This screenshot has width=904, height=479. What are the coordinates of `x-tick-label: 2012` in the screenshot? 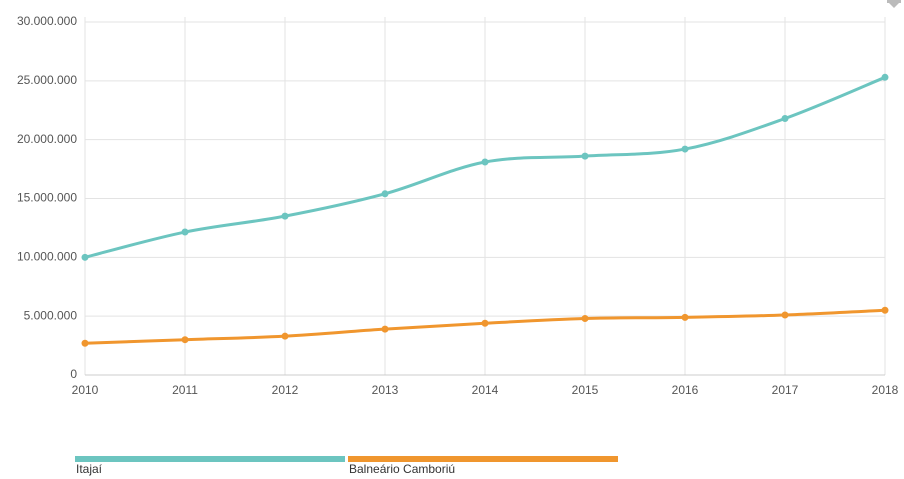 It's located at (285, 390).